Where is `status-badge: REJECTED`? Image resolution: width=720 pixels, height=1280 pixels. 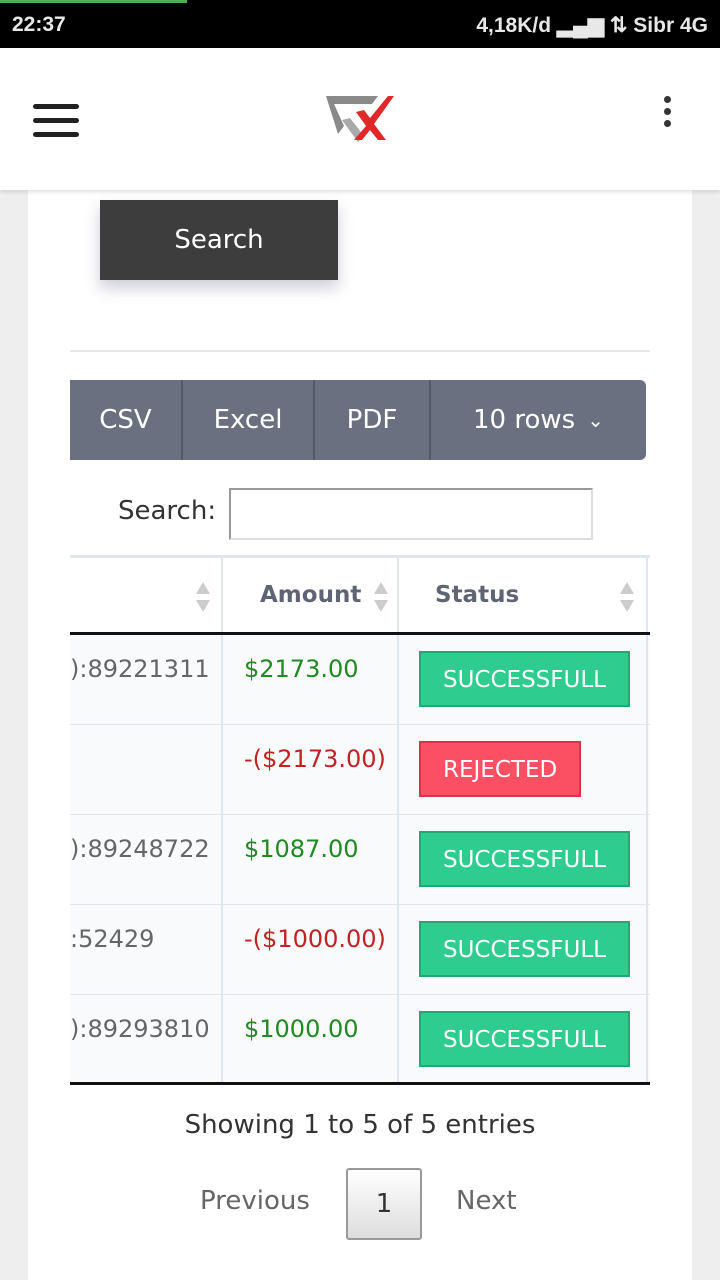
status-badge: REJECTED is located at coordinates (500, 769).